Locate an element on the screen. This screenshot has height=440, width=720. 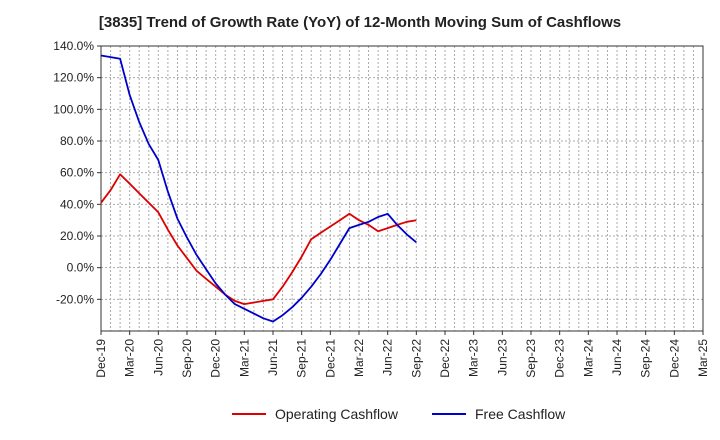
x-tick-label: Sep-21 is located at coordinates (302, 358).